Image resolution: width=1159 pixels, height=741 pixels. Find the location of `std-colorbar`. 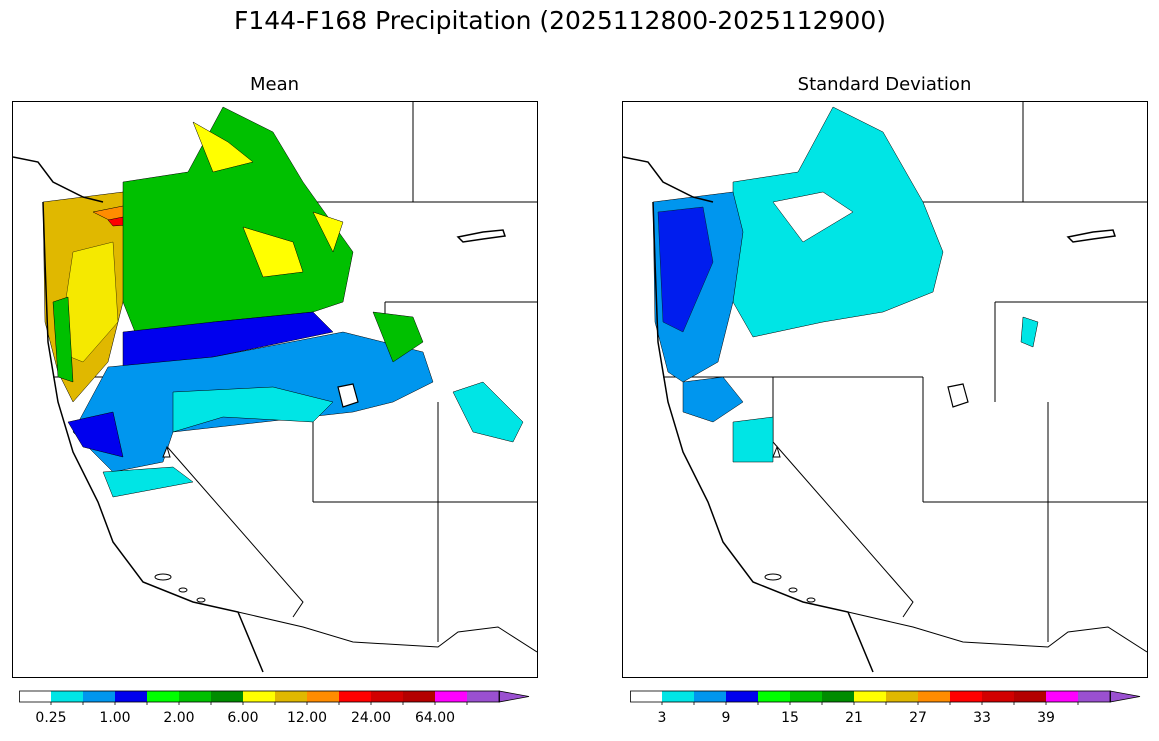

std-colorbar is located at coordinates (887, 700).